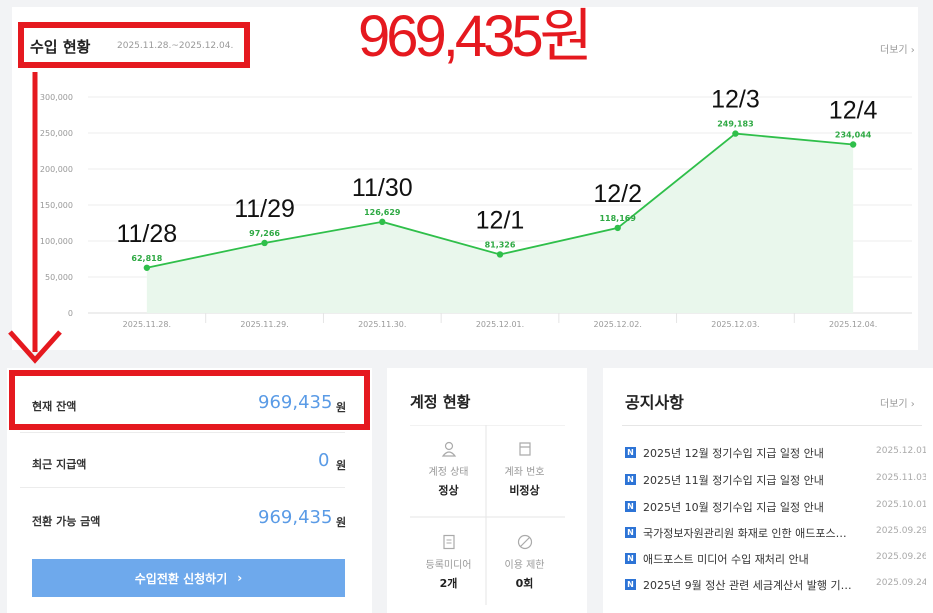  I want to click on current-balance-value: 969,435, so click(295, 402).